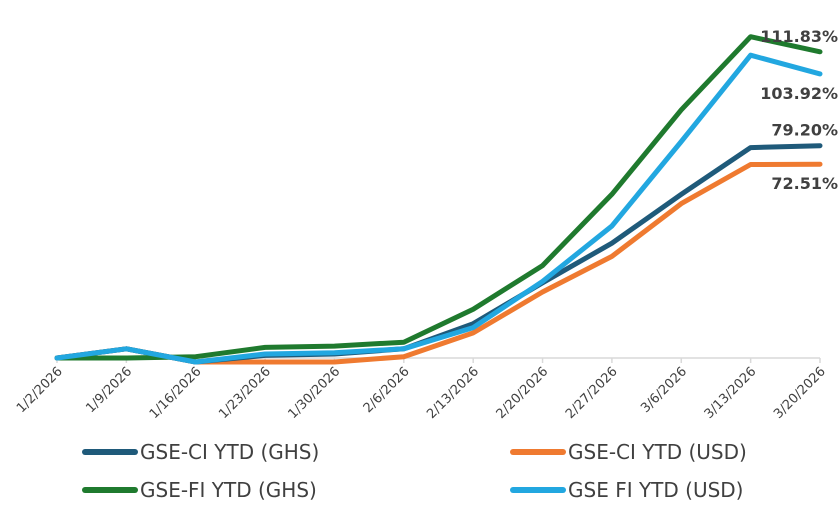 The width and height of the screenshot is (838, 505). I want to click on legend-swatch-gse-fi-ghs, so click(110, 490).